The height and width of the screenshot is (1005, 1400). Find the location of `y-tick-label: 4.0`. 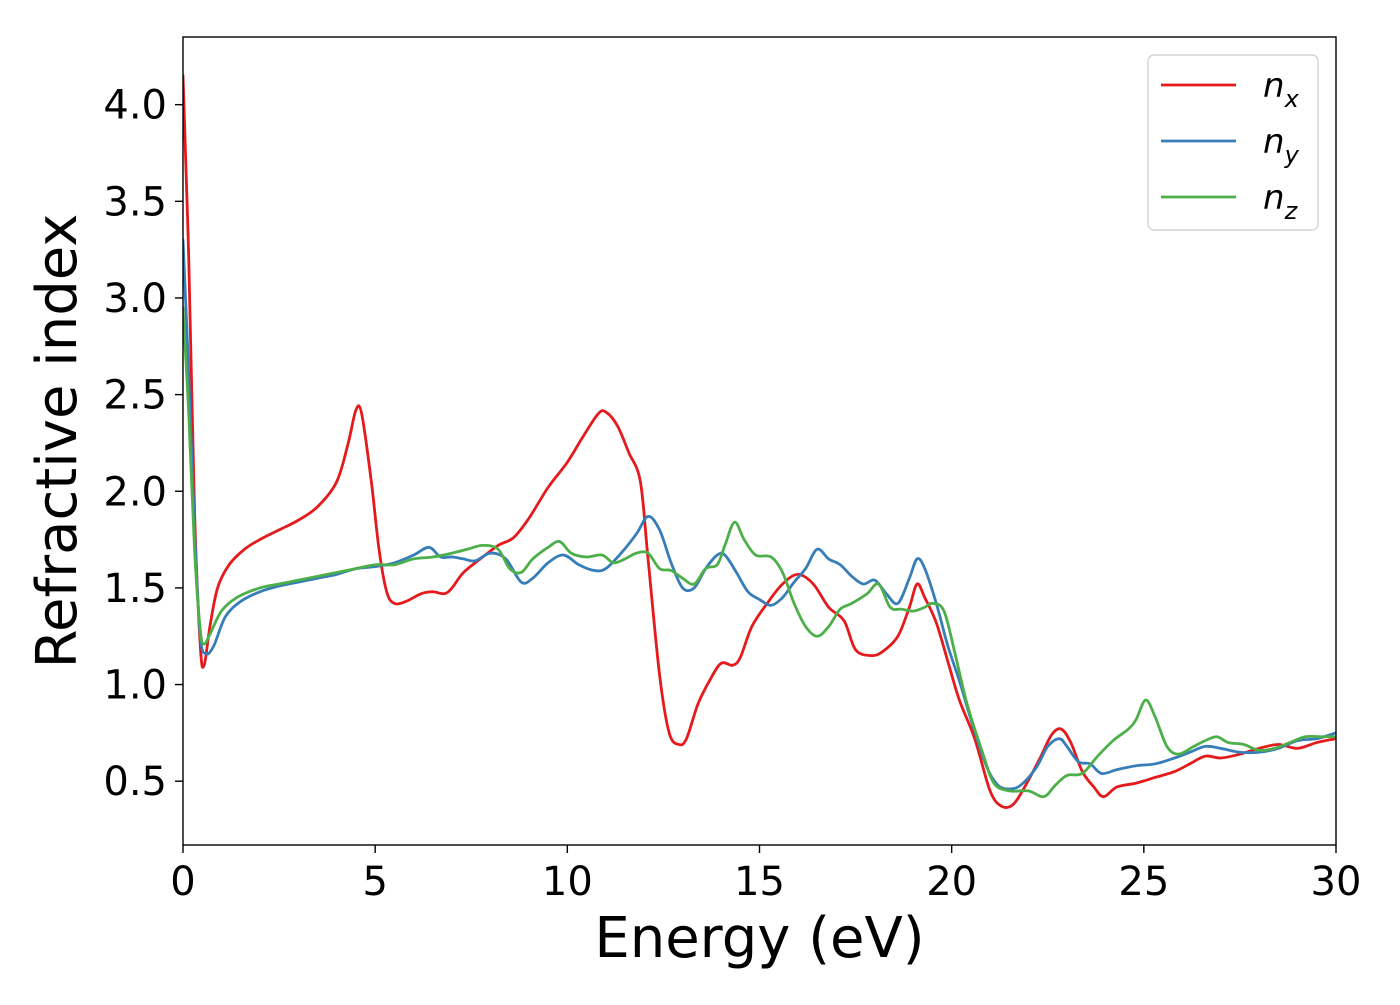

y-tick-label: 4.0 is located at coordinates (135, 106).